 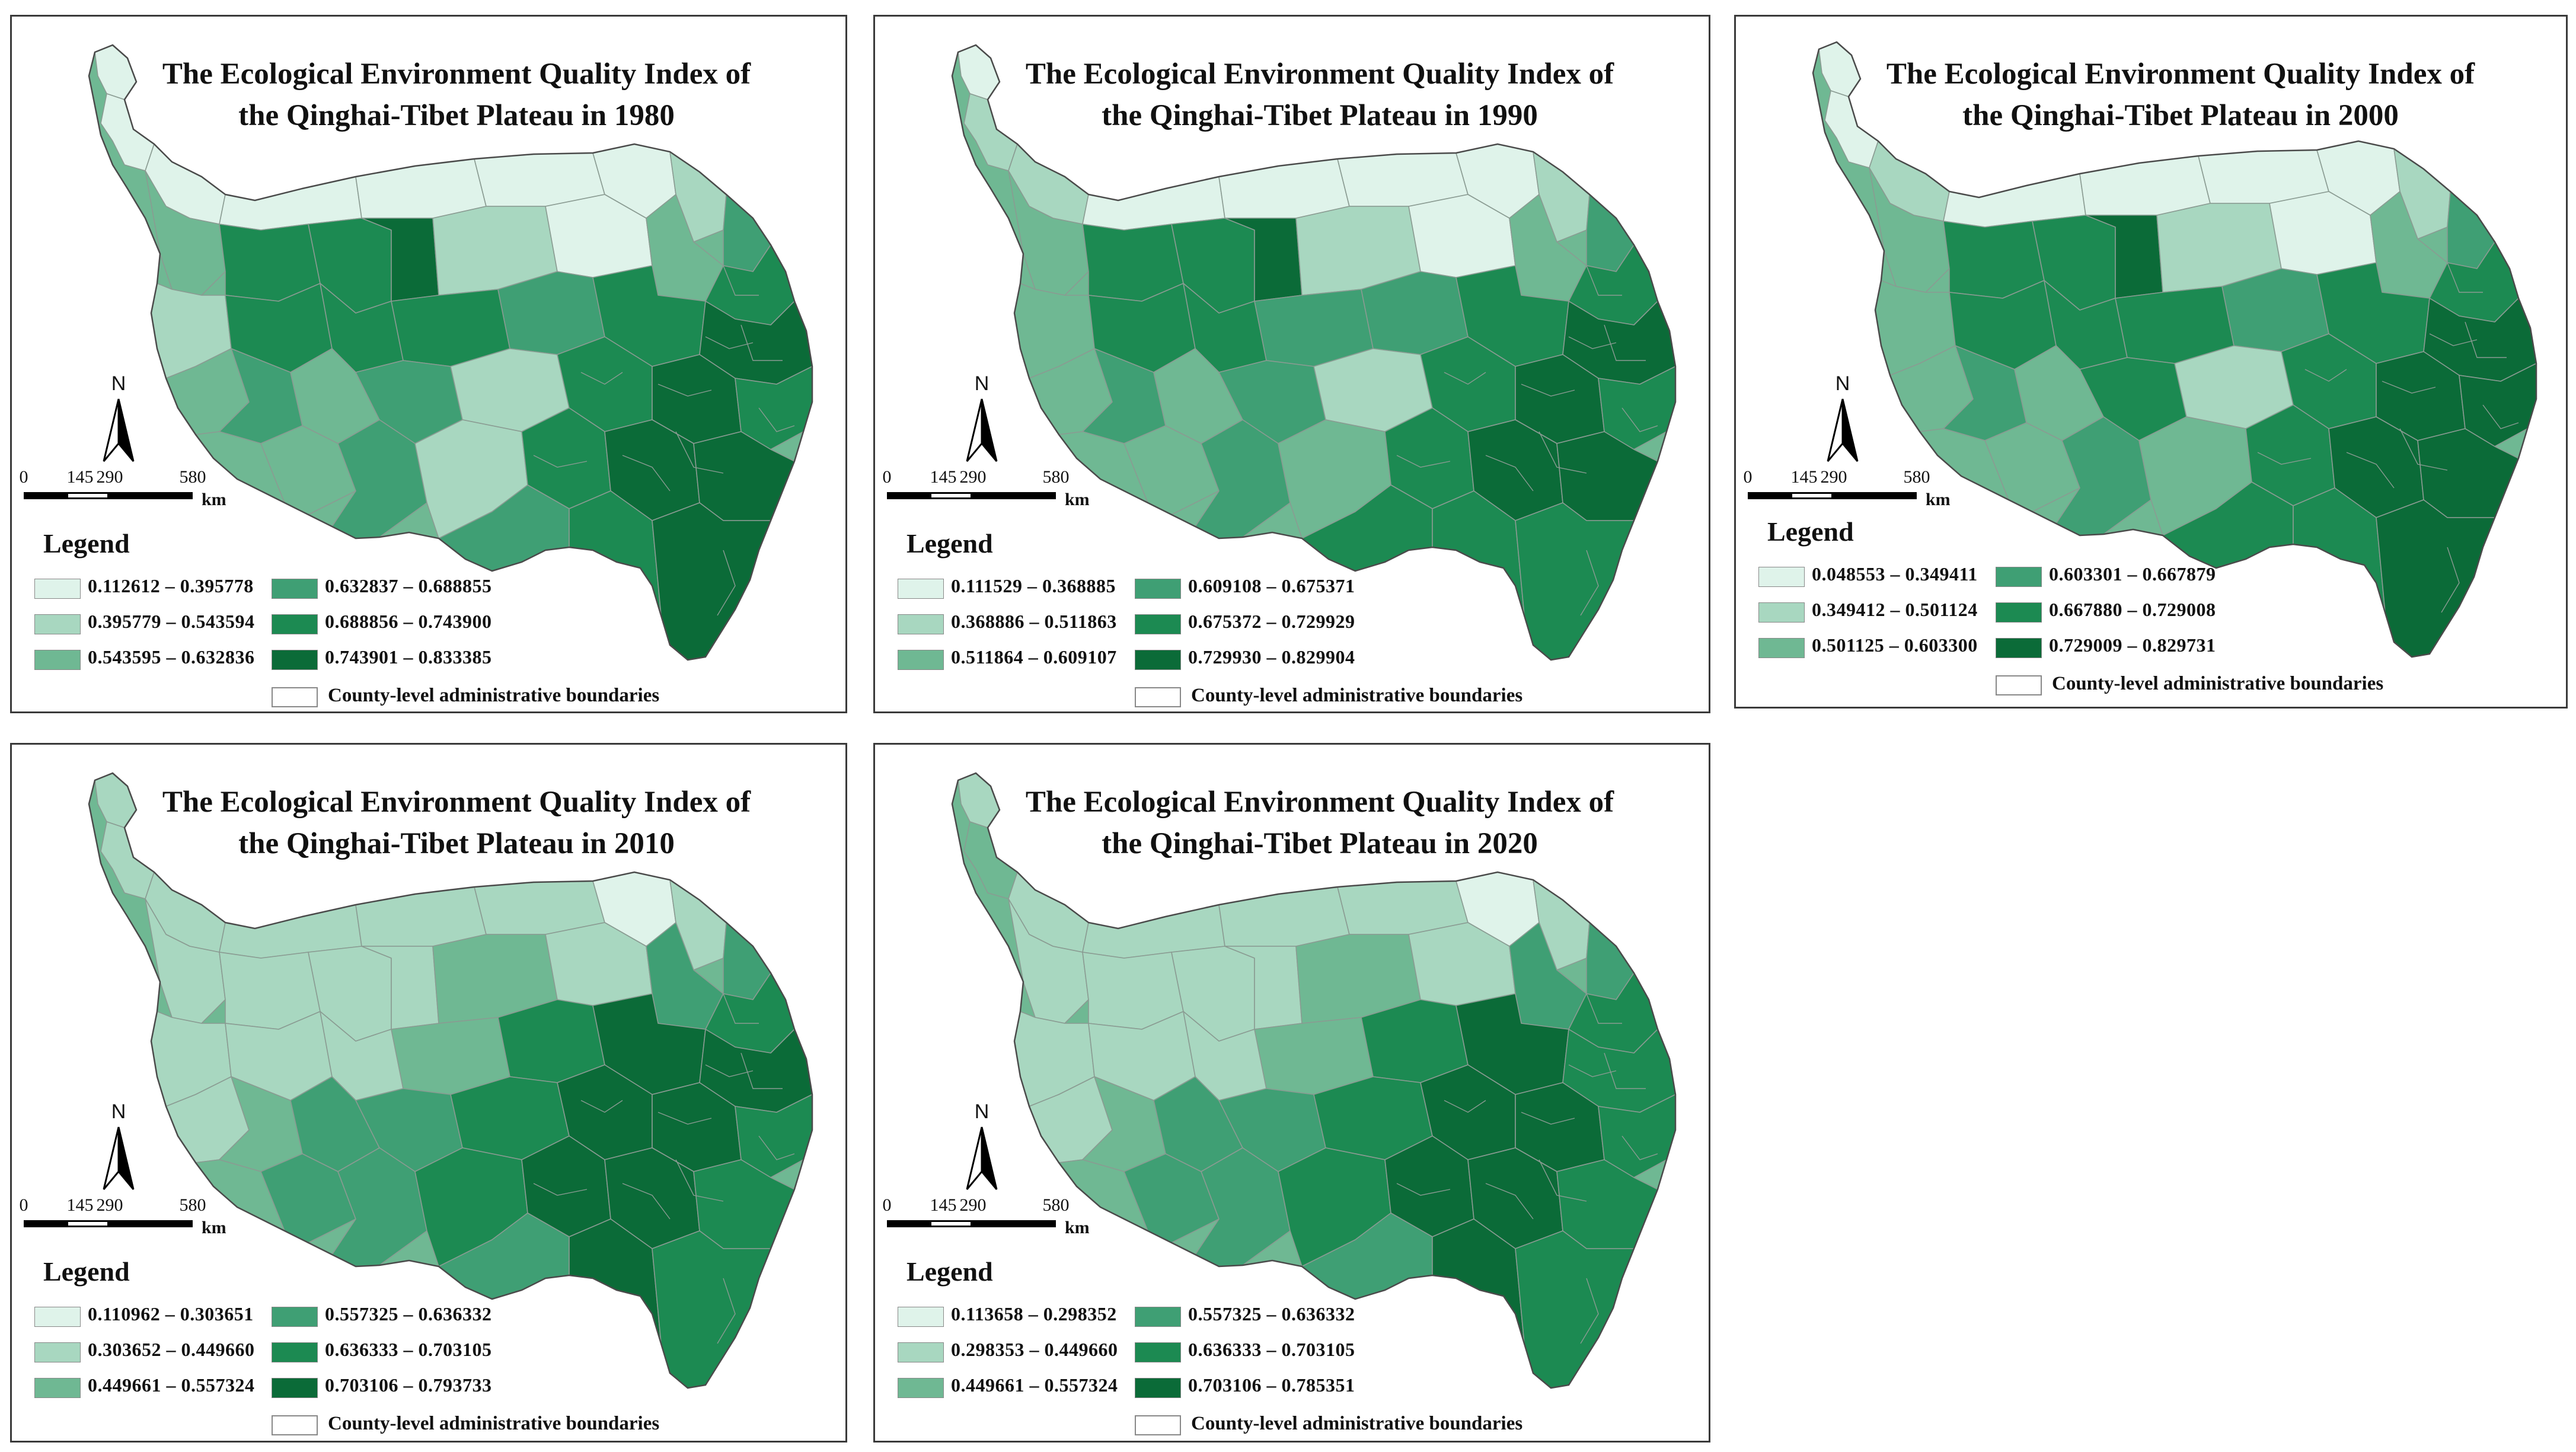 What do you see at coordinates (2132, 645) in the screenshot?
I see `legend-class-range: 0.729009 – 0.829731` at bounding box center [2132, 645].